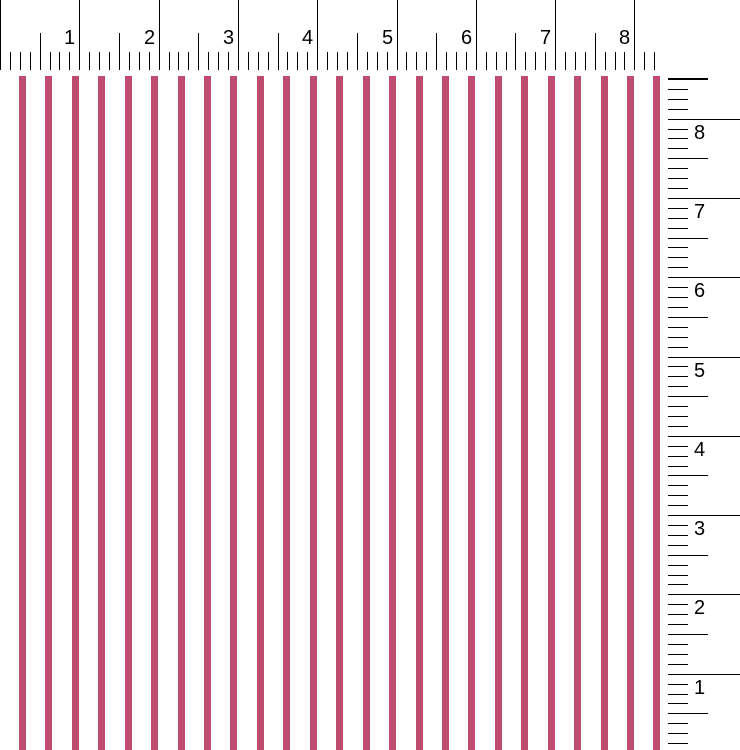 This screenshot has height=750, width=740. Describe the element at coordinates (700, 291) in the screenshot. I see `side-ruler-label: 6` at that location.